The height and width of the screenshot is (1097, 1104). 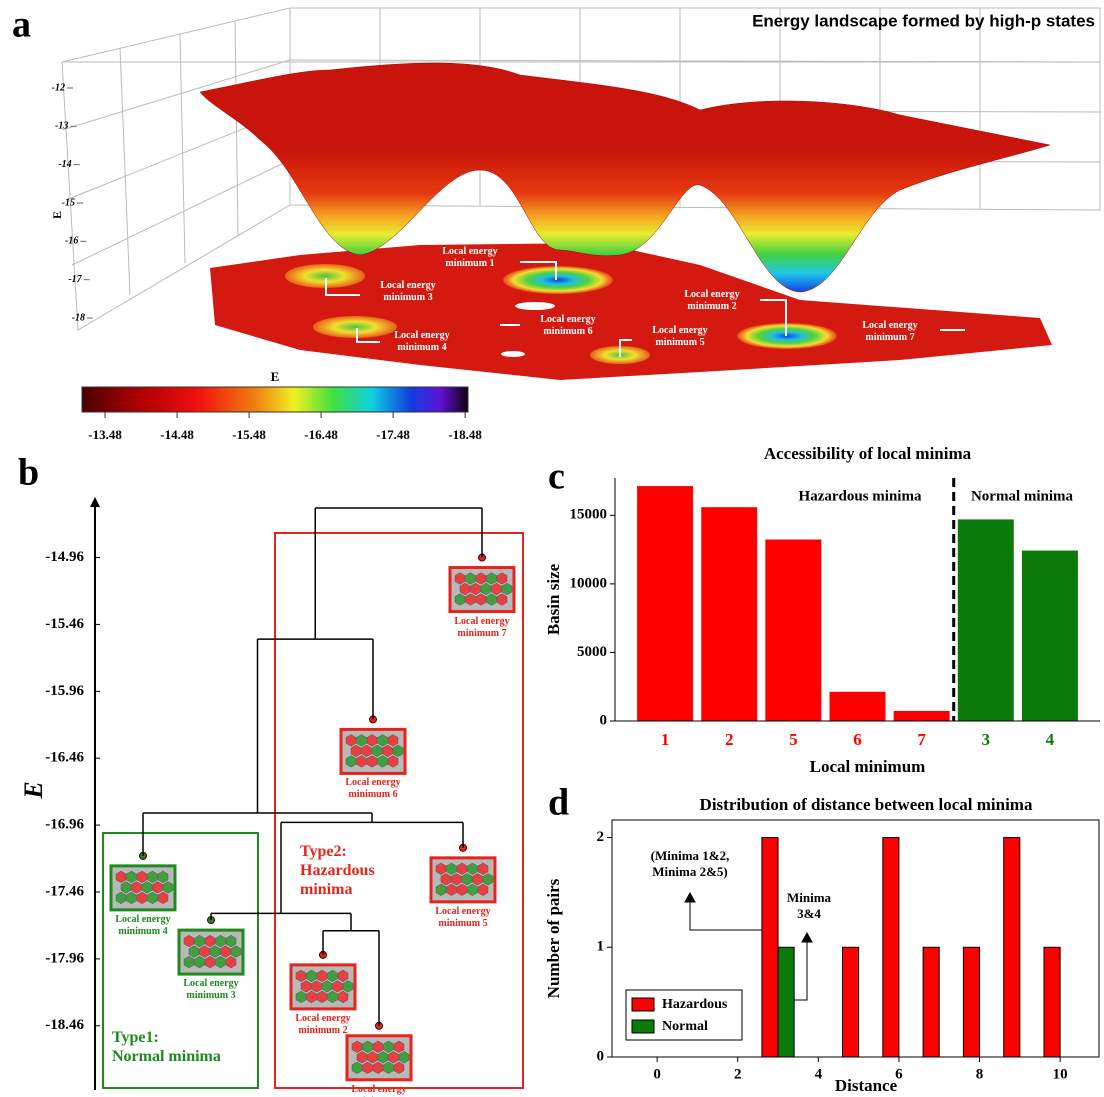 What do you see at coordinates (61, 126) in the screenshot?
I see `z-tick-label: -13` at bounding box center [61, 126].